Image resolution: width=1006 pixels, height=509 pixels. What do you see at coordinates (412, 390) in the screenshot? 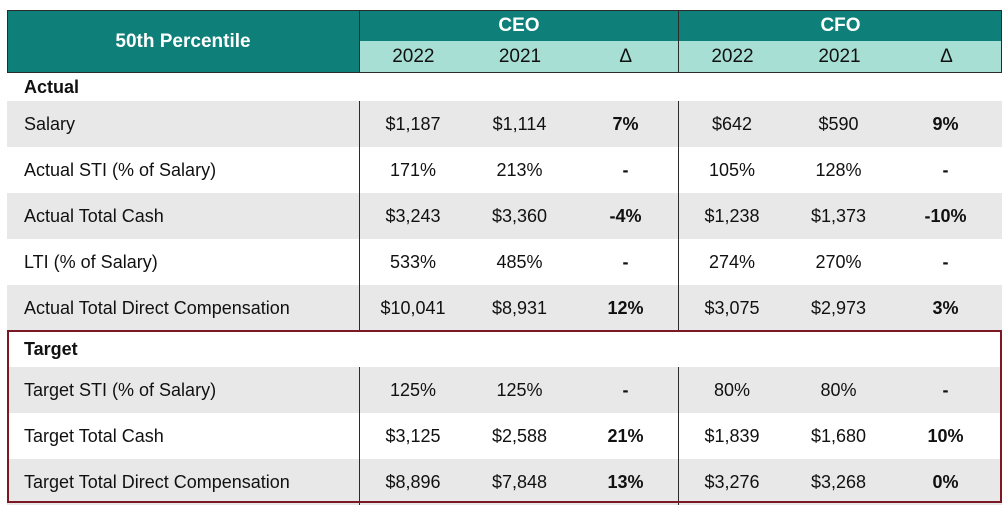
I see `ceo-2022-value: 125%` at bounding box center [412, 390].